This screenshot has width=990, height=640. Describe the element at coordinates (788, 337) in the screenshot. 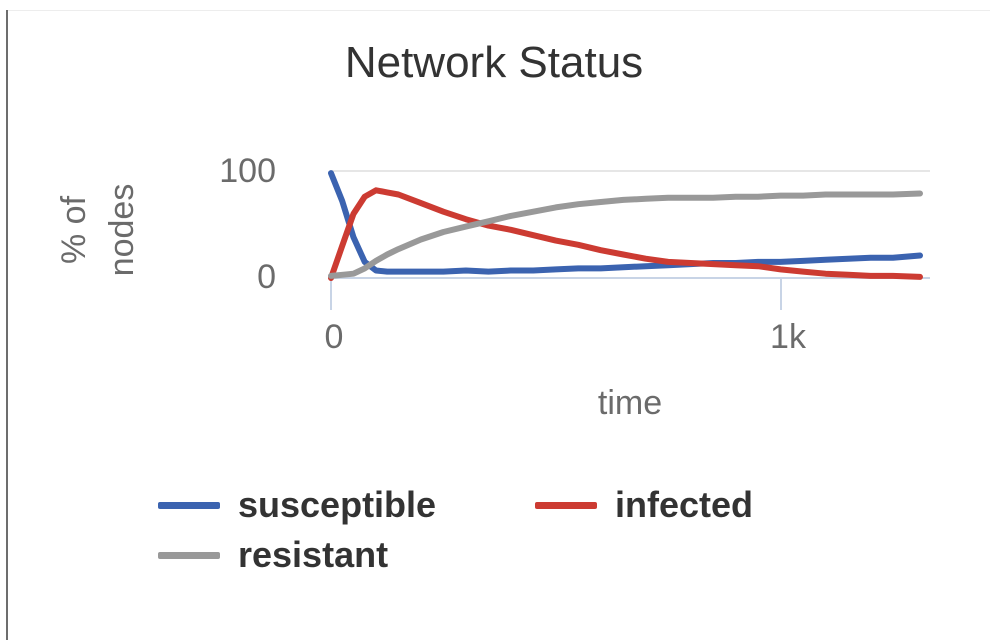

I see `x-tick-label-1k: 1k` at that location.